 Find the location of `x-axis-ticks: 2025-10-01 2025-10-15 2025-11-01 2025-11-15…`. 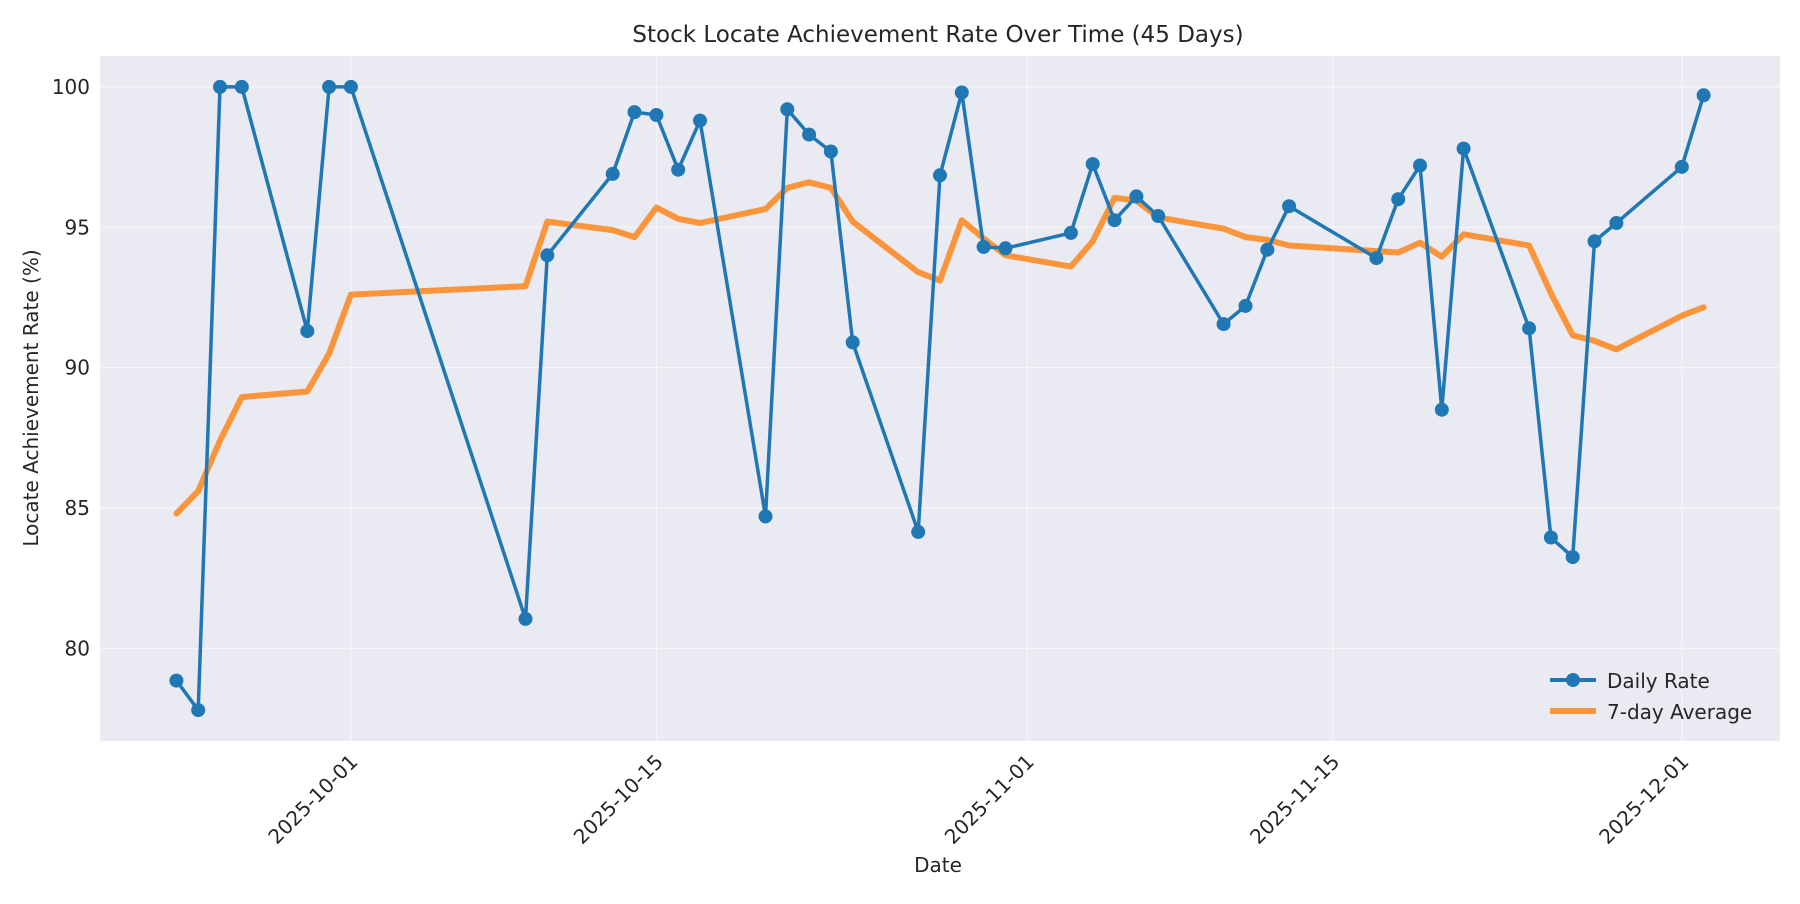

x-axis-ticks: 2025-10-01 2025-10-15 2025-11-01 2025-11-15… is located at coordinates (978, 799).